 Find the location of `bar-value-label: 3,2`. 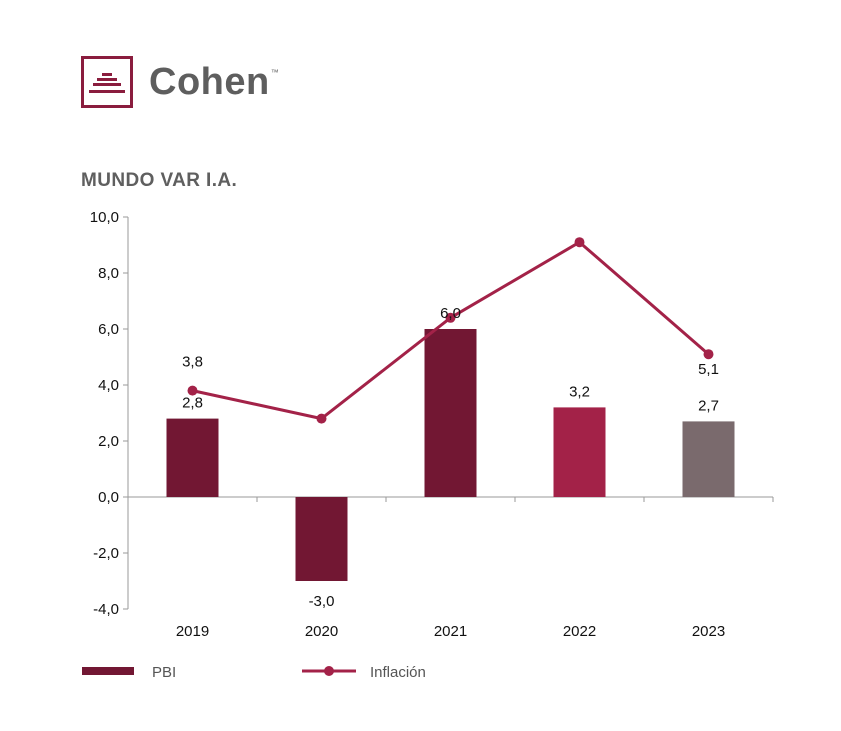

bar-value-label: 3,2 is located at coordinates (579, 391).